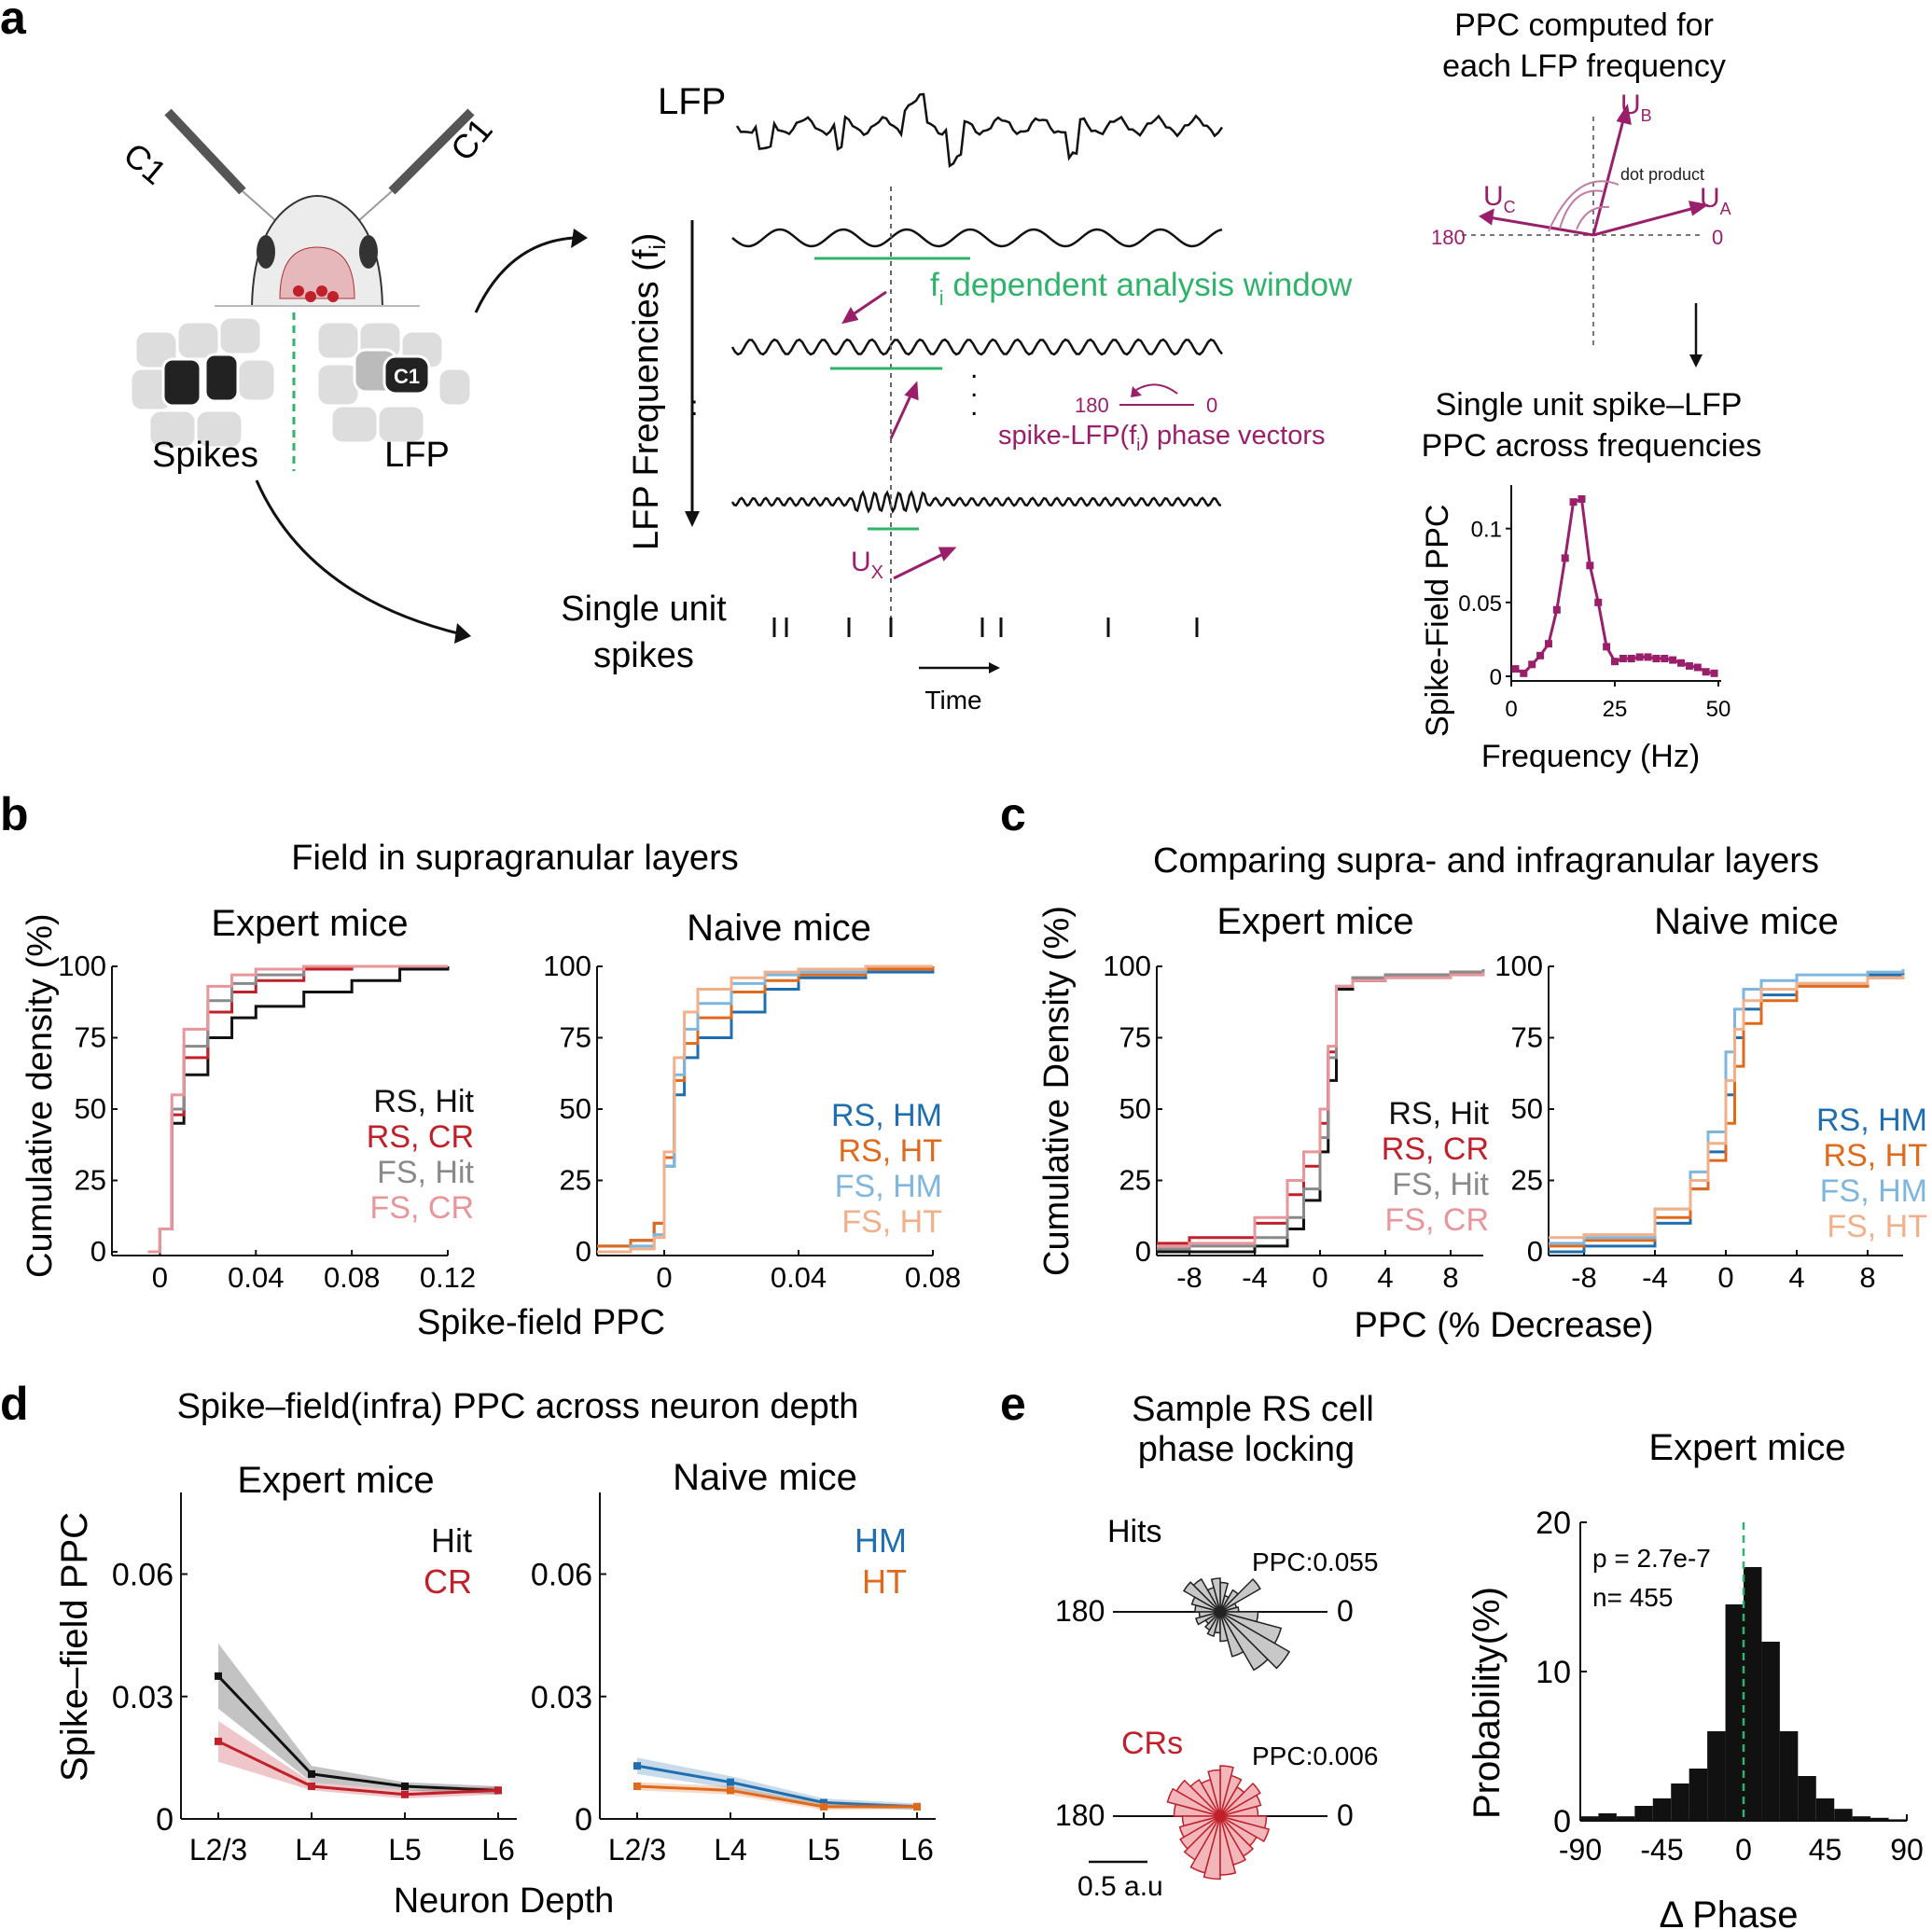  I want to click on scale-label: 0.5 a.u, so click(1120, 1886).